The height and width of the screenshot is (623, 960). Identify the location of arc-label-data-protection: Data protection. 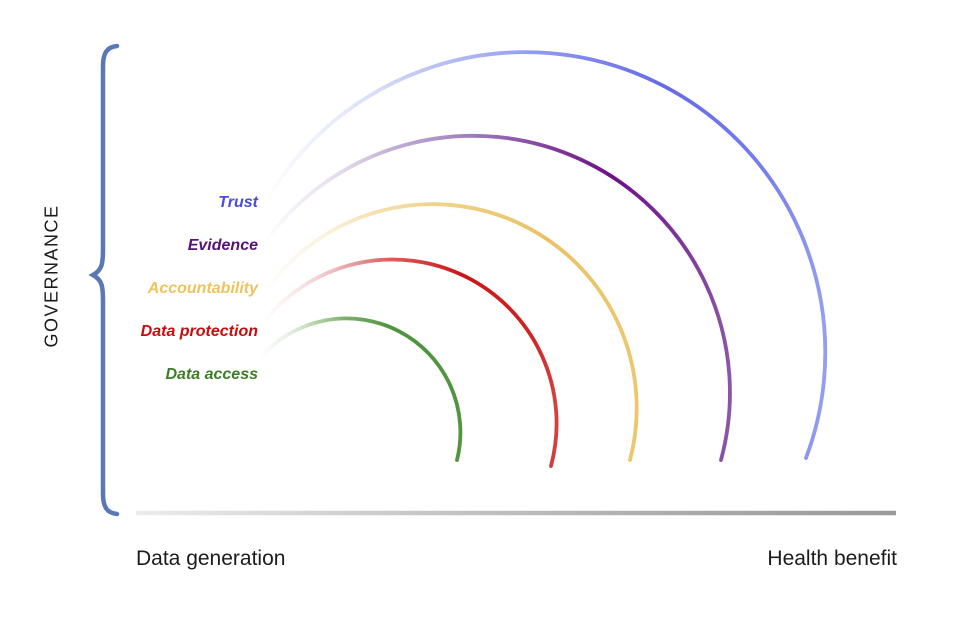
(199, 331).